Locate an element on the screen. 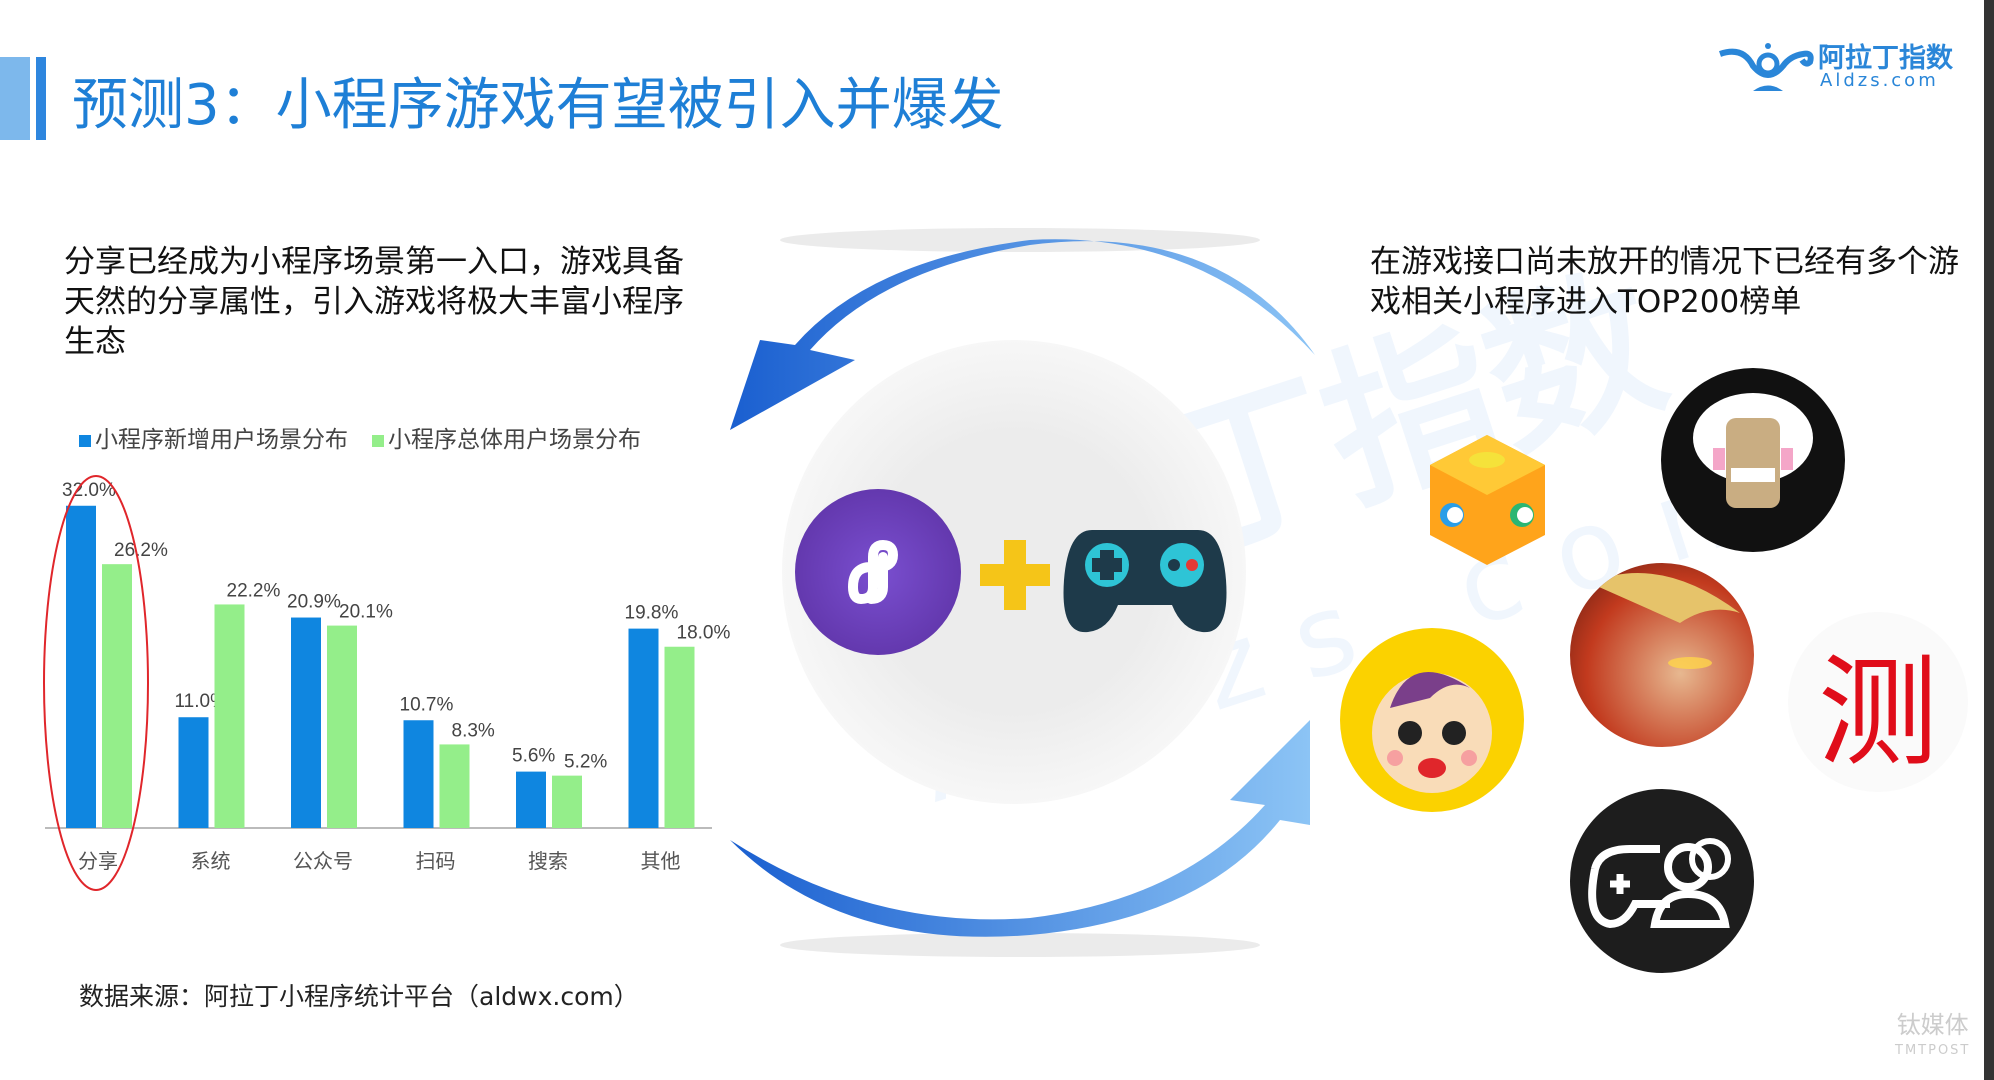  tmtpost-en: TMTPOST is located at coordinates (1933, 1050).